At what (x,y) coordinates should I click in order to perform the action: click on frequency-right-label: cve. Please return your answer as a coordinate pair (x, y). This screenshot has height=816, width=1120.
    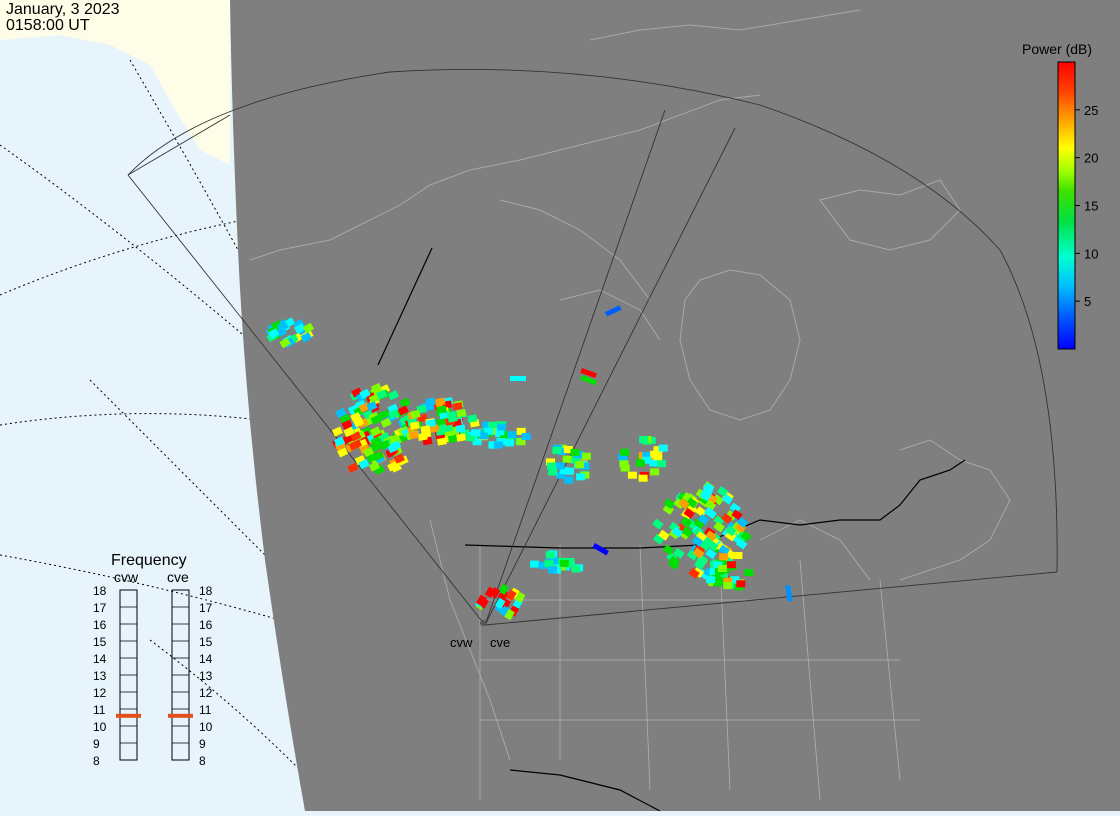
    Looking at the image, I should click on (178, 577).